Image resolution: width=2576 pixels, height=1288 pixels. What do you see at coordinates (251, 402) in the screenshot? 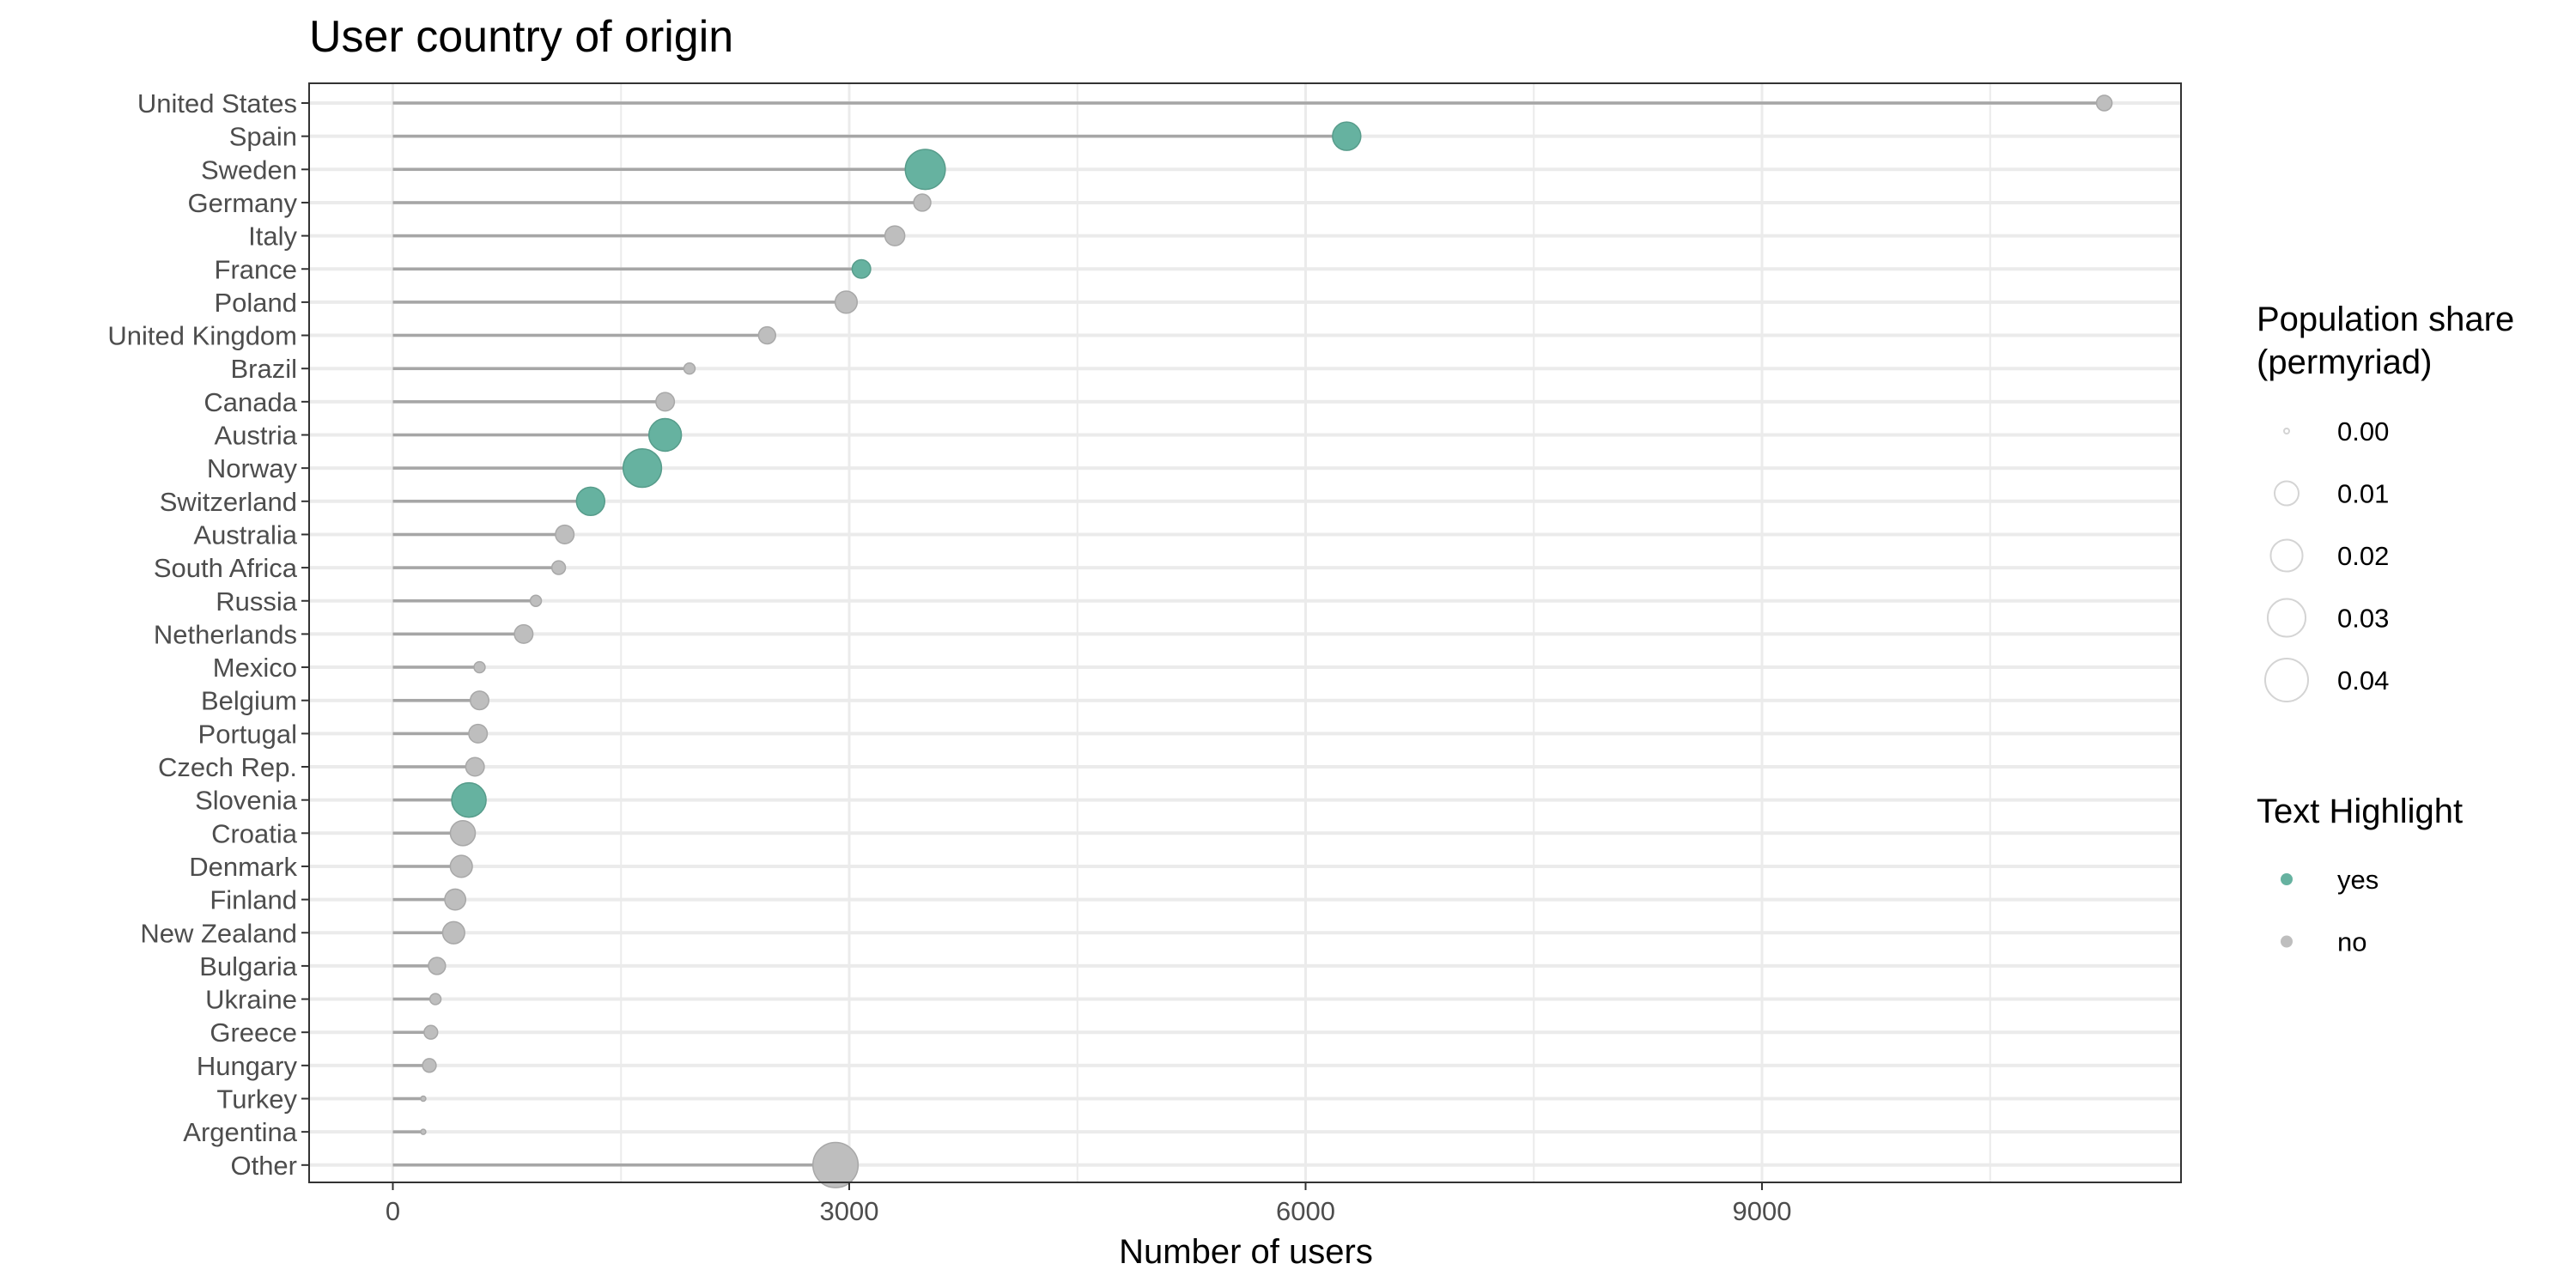
I see `y-tick-label: Canada` at bounding box center [251, 402].